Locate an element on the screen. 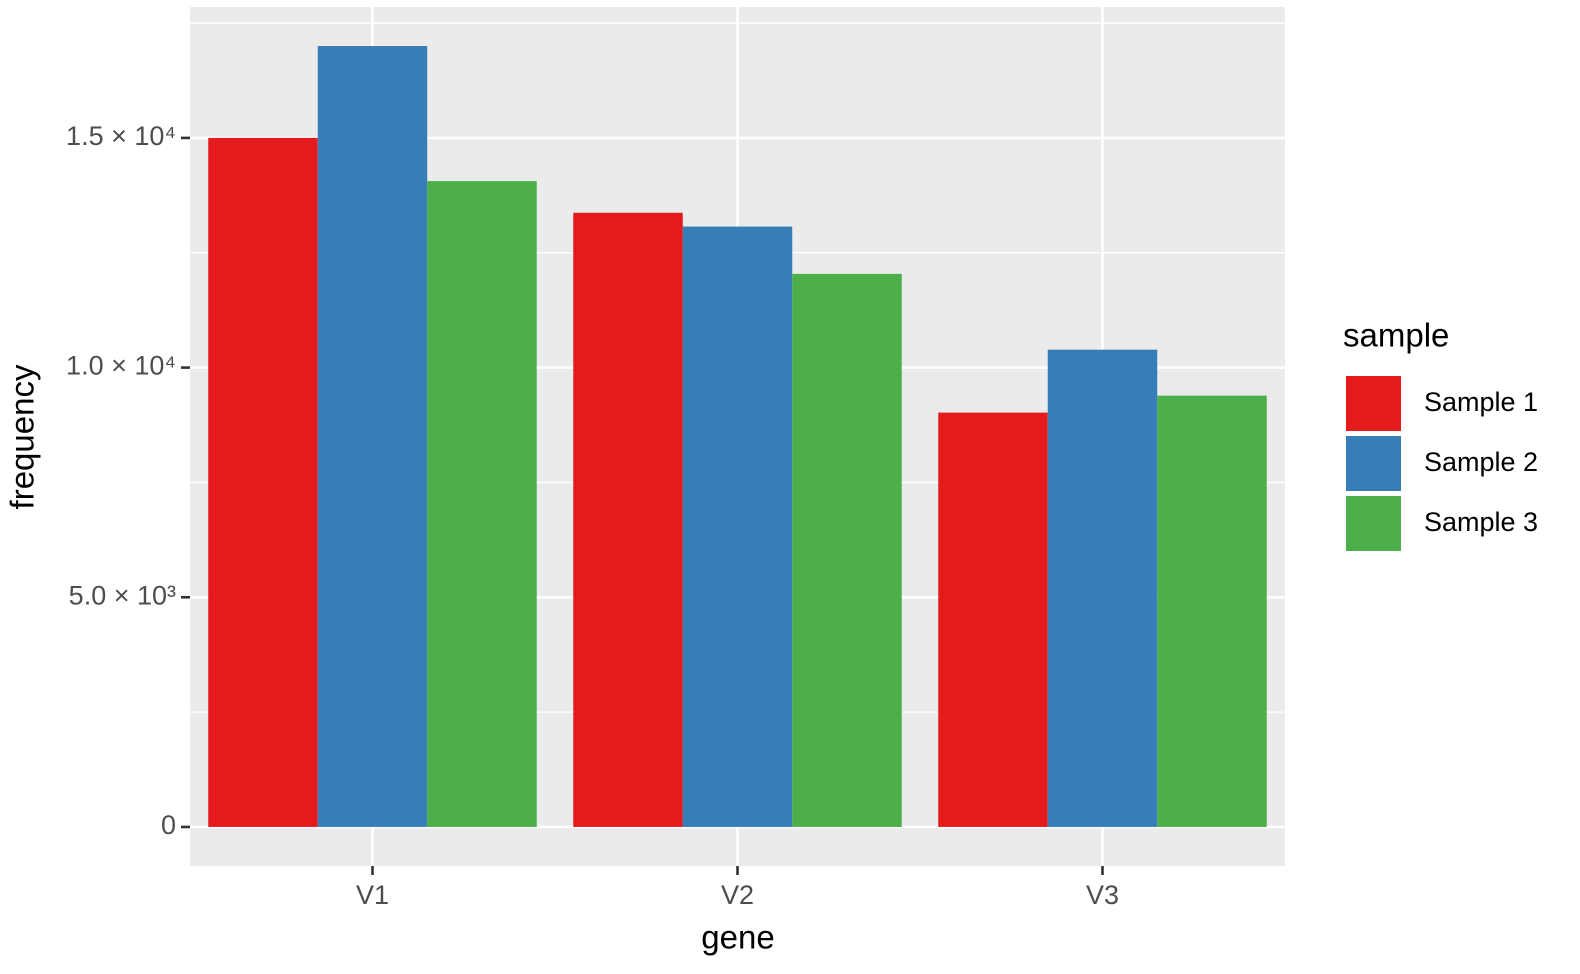 Image resolution: width=1580 pixels, height=974 pixels. x-tick-label: V2 is located at coordinates (737, 895).